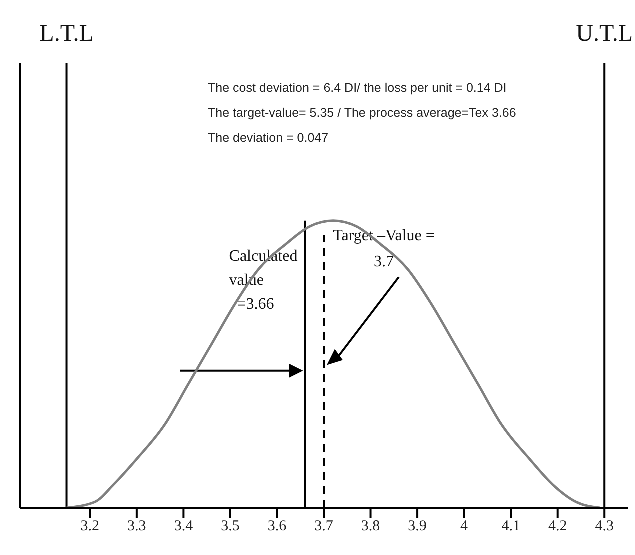 The image size is (635, 555). What do you see at coordinates (362, 113) in the screenshot?
I see `text: The target-value= 5.35 / The process average=Tex 3.66` at bounding box center [362, 113].